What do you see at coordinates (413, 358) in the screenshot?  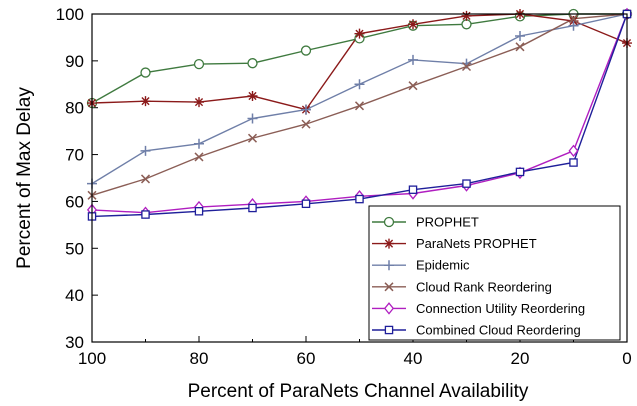 I see `x-tick-label: 40` at bounding box center [413, 358].